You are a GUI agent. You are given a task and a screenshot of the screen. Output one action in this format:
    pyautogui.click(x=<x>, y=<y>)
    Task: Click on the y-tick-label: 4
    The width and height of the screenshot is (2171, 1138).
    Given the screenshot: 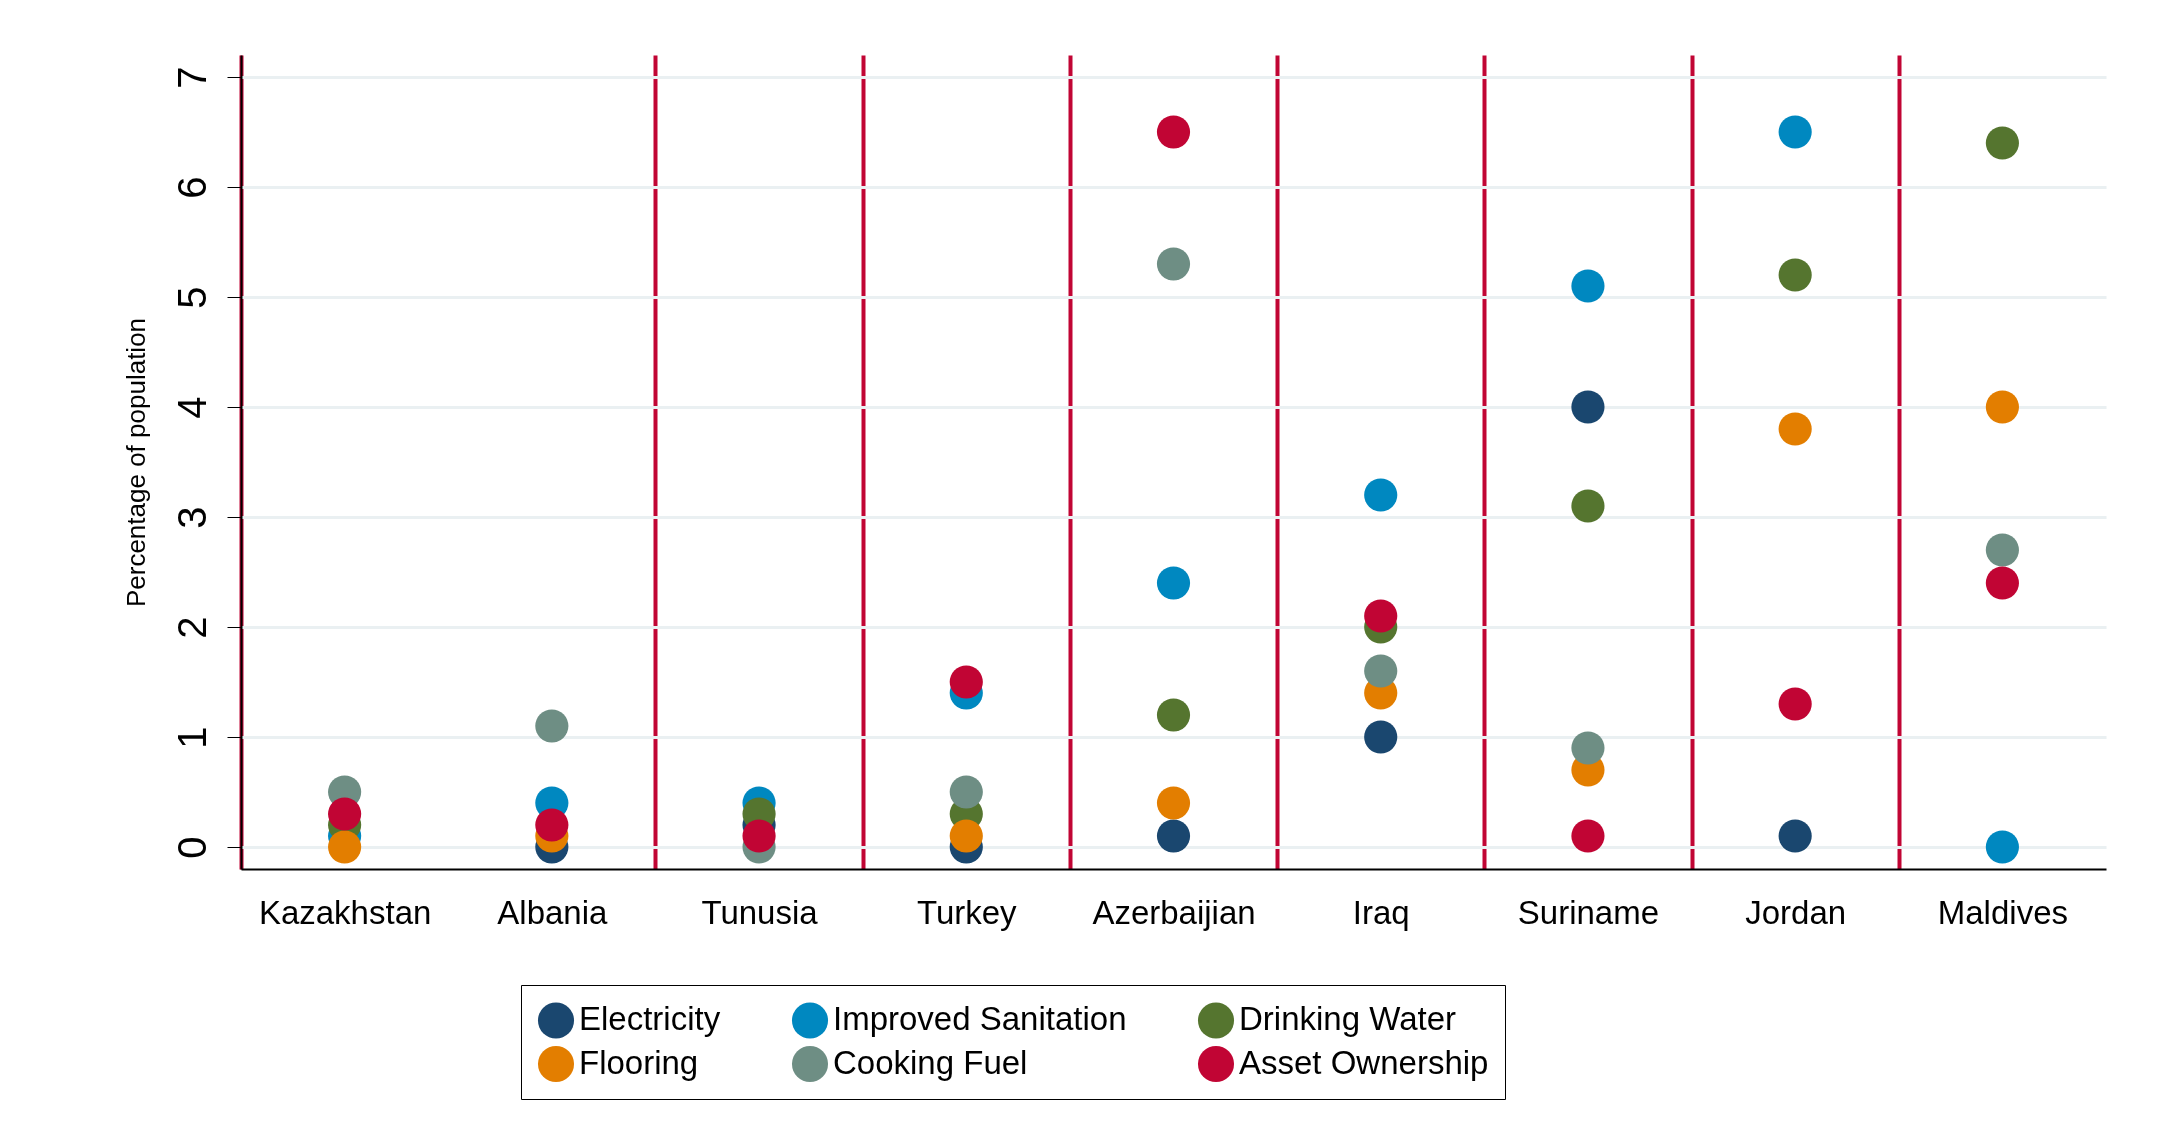 What is the action you would take?
    pyautogui.click(x=191, y=407)
    